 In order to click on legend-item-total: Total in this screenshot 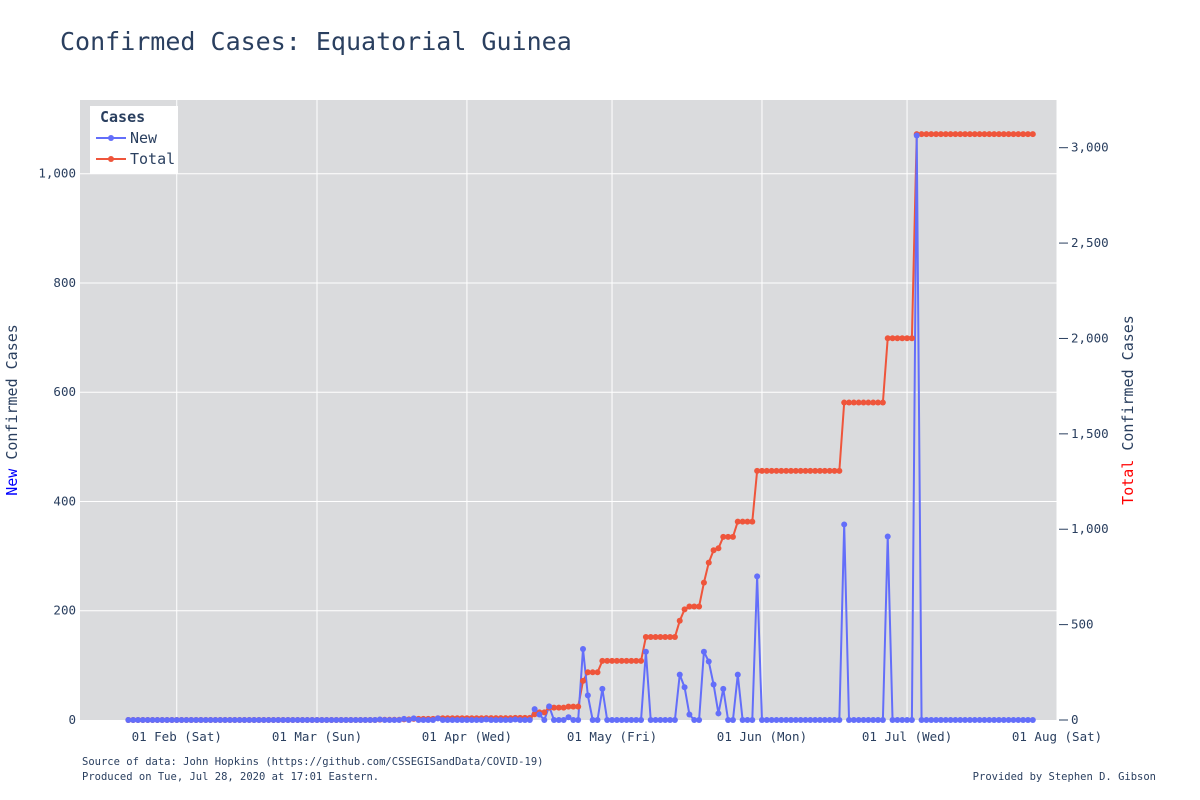, I will do `click(135, 159)`.